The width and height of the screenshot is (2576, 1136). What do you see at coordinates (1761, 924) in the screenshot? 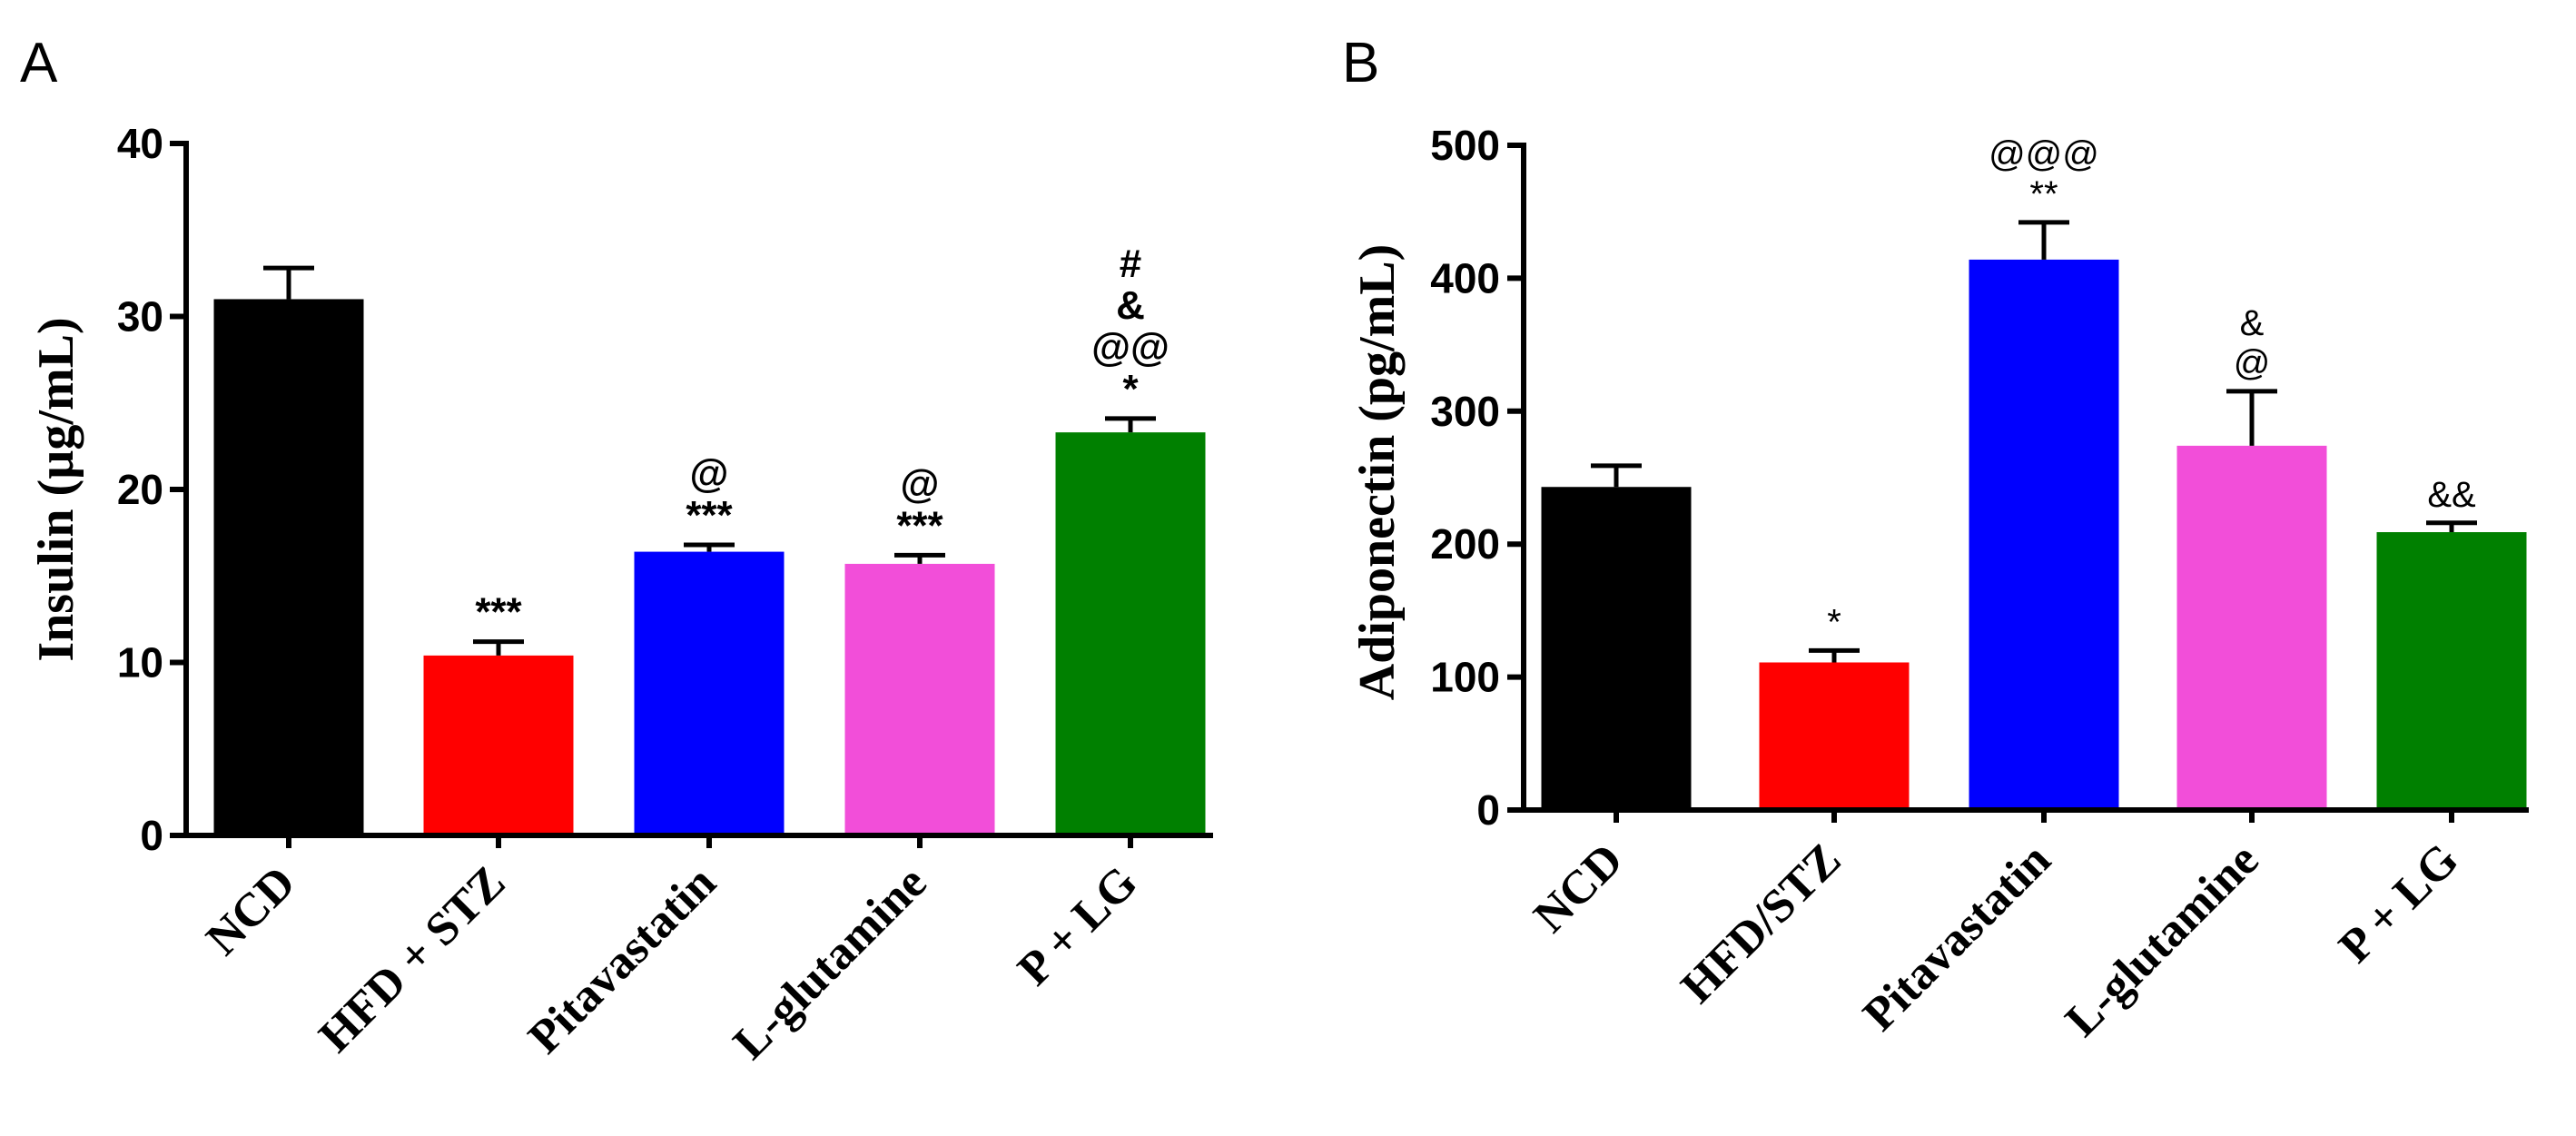
I see `x-tick-label-2: HFD/STZ` at bounding box center [1761, 924].